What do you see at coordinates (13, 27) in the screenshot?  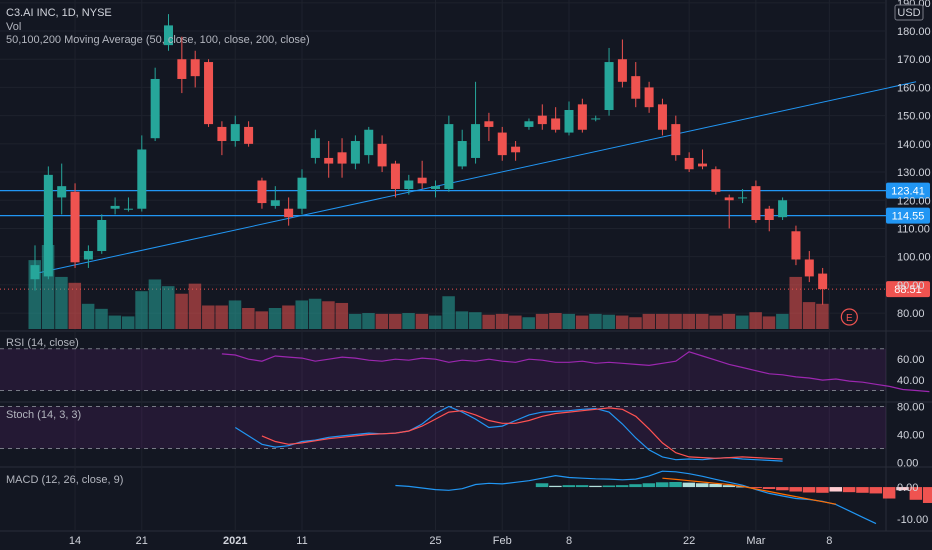 I see `volume-legend: Vol` at bounding box center [13, 27].